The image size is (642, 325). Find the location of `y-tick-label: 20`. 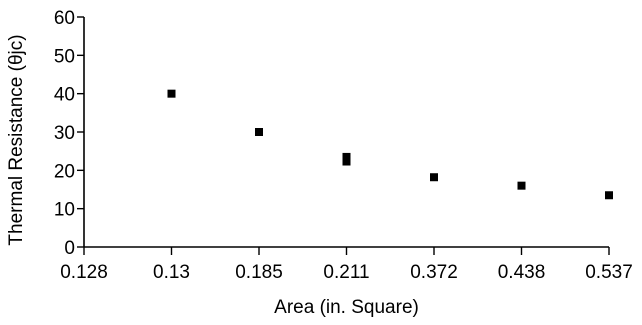

y-tick-label: 20 is located at coordinates (64, 171).